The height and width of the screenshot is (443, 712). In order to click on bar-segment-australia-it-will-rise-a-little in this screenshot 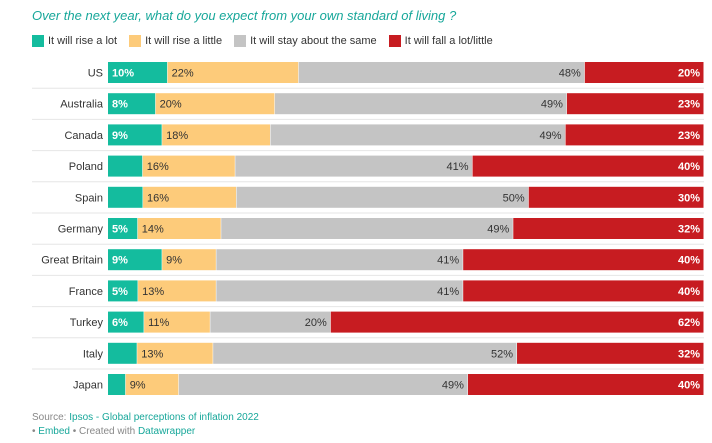, I will do `click(215, 104)`.